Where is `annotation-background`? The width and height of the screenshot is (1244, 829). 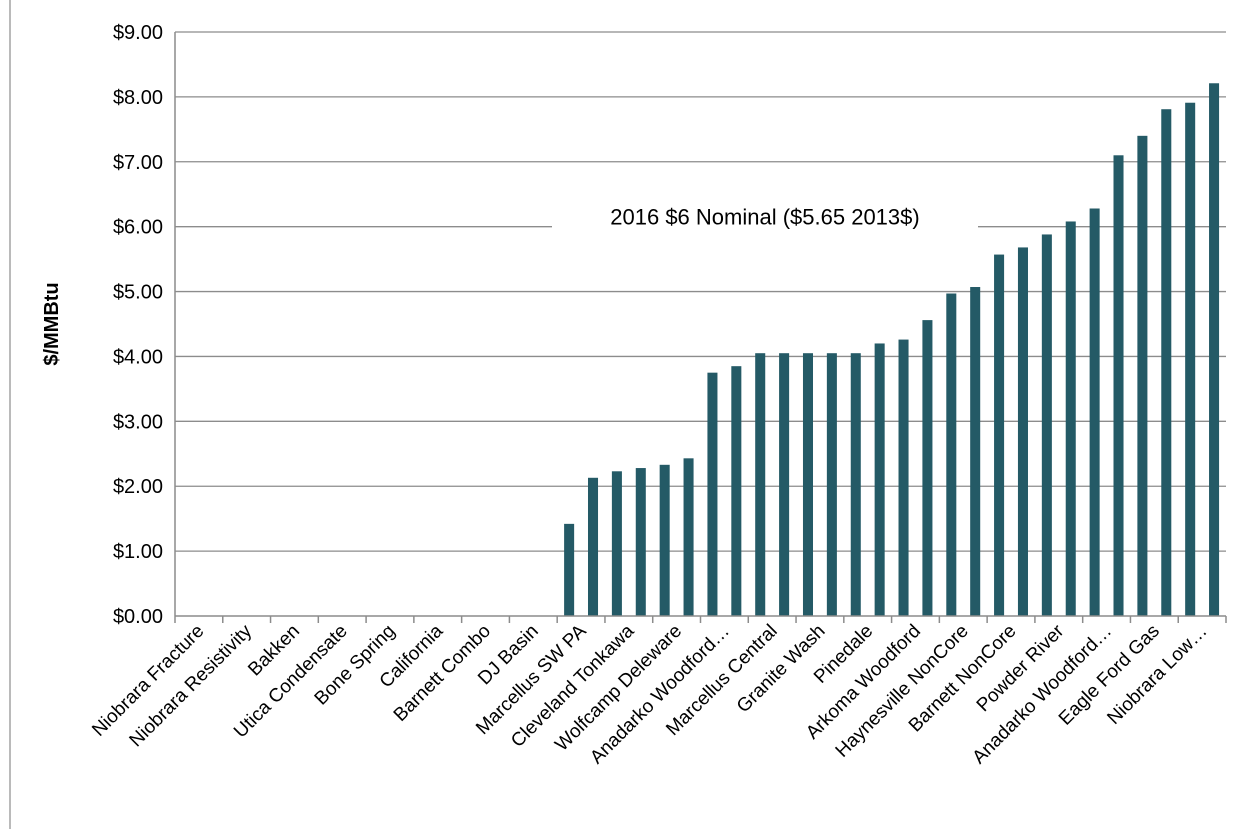
annotation-background is located at coordinates (765, 216).